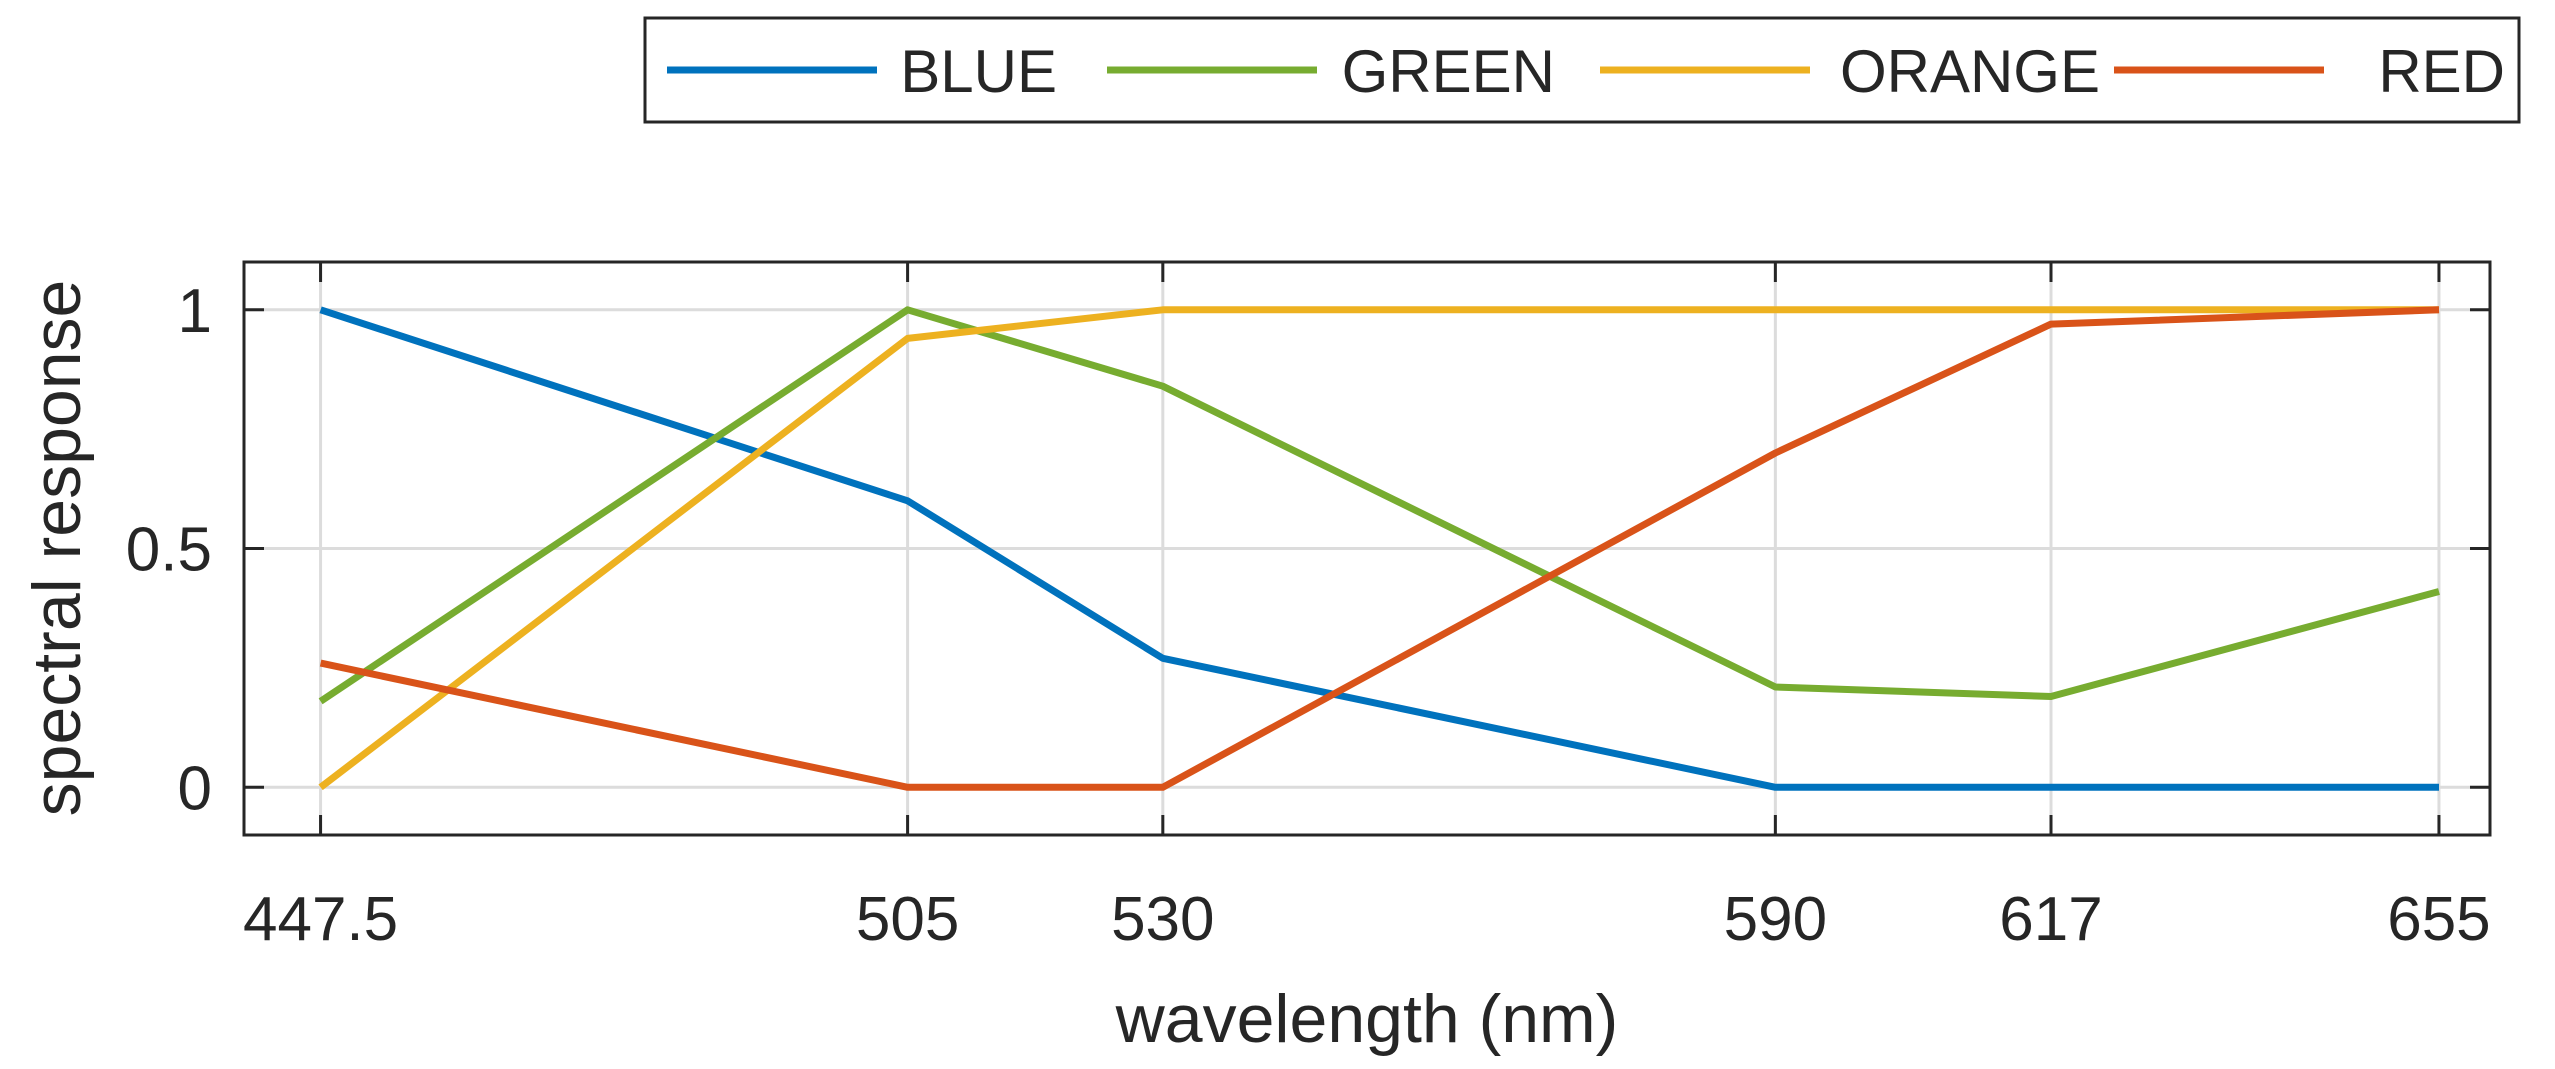 The image size is (2555, 1069). What do you see at coordinates (1367, 1019) in the screenshot?
I see `x-axis-label: wavelength (nm)` at bounding box center [1367, 1019].